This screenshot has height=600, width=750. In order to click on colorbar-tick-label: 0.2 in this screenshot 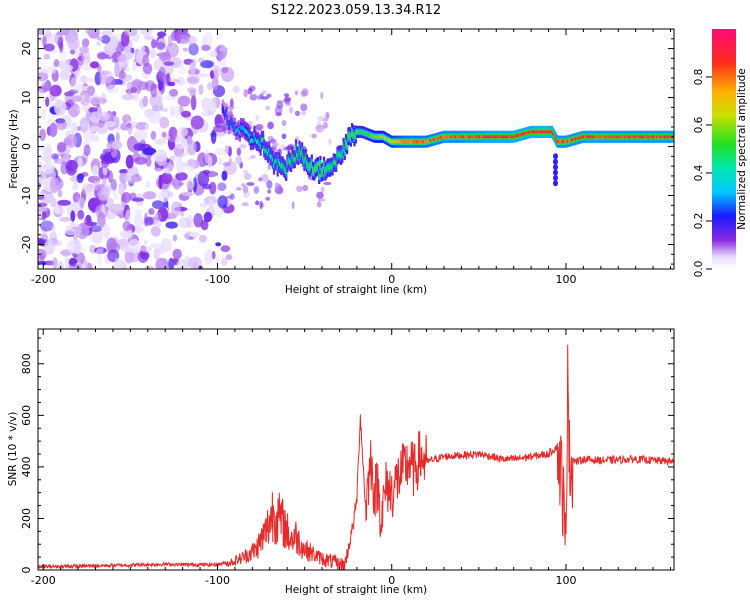, I will do `click(699, 221)`.